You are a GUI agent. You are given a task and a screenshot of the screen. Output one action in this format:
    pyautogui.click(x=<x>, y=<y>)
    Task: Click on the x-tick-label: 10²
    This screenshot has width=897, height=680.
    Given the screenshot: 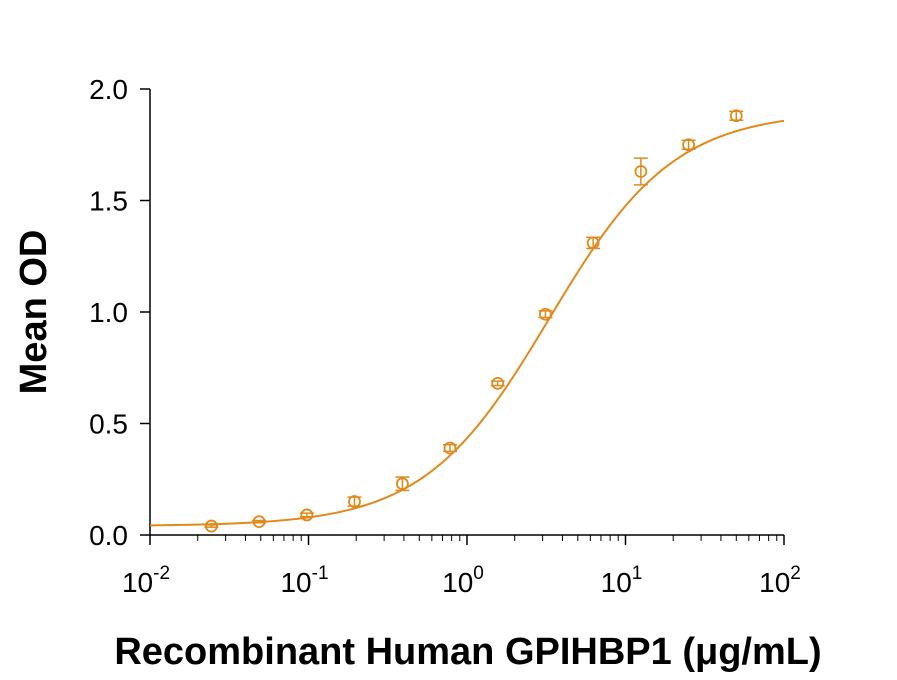 What is the action you would take?
    pyautogui.click(x=780, y=580)
    